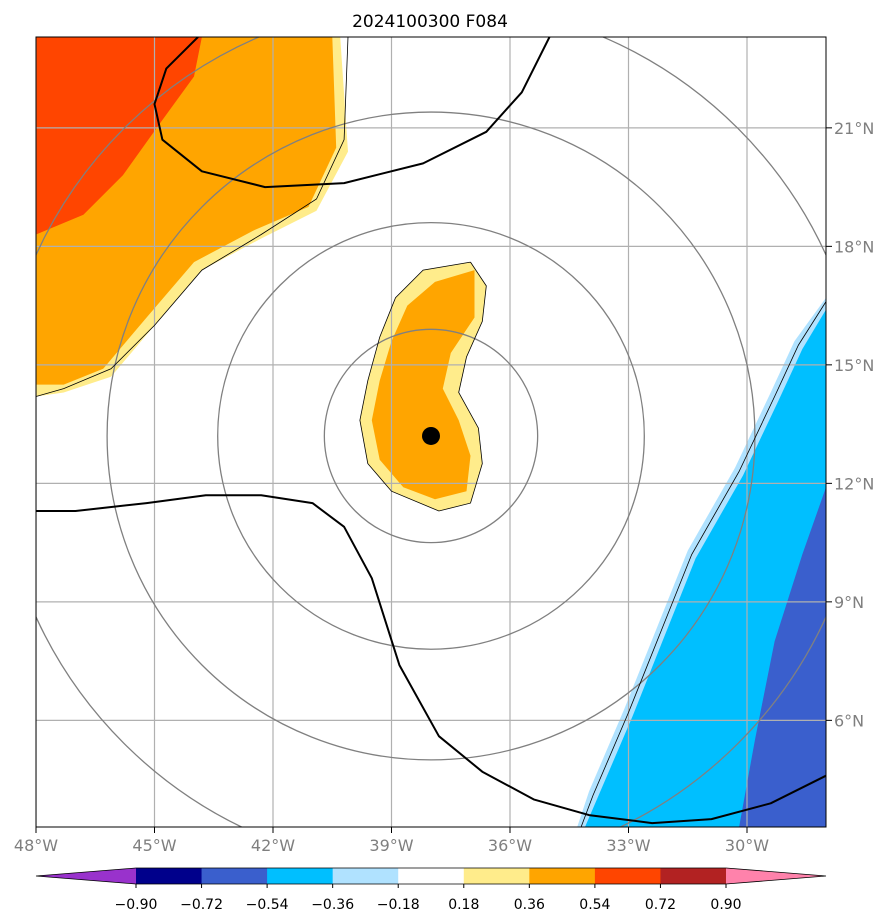 This screenshot has height=924, width=896. What do you see at coordinates (510, 845) in the screenshot?
I see `x-tick-label-4: 36°W` at bounding box center [510, 845].